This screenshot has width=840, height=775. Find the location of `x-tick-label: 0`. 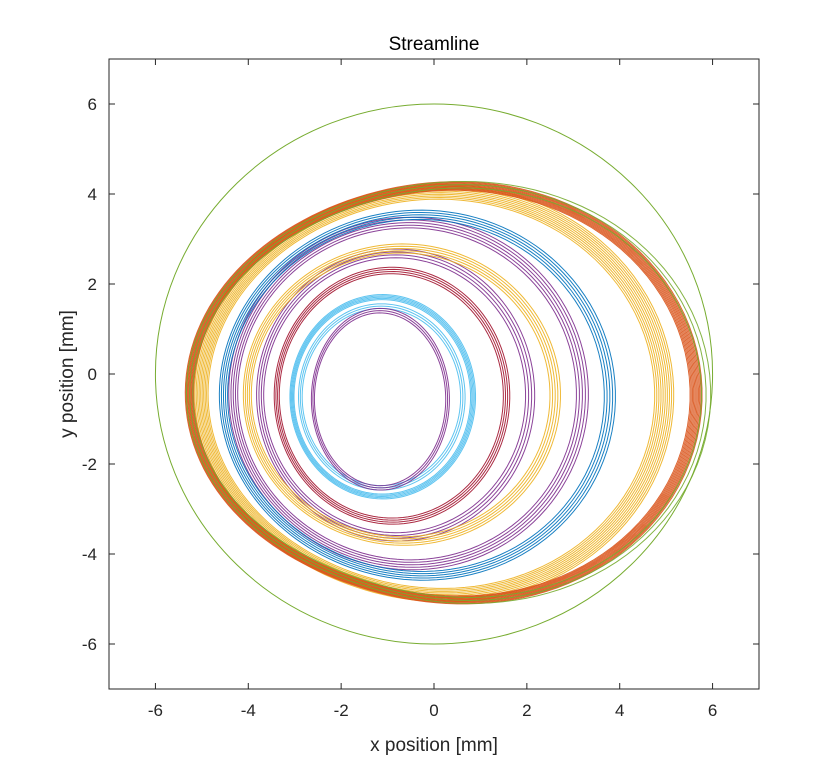

x-tick-label: 0 is located at coordinates (433, 710).